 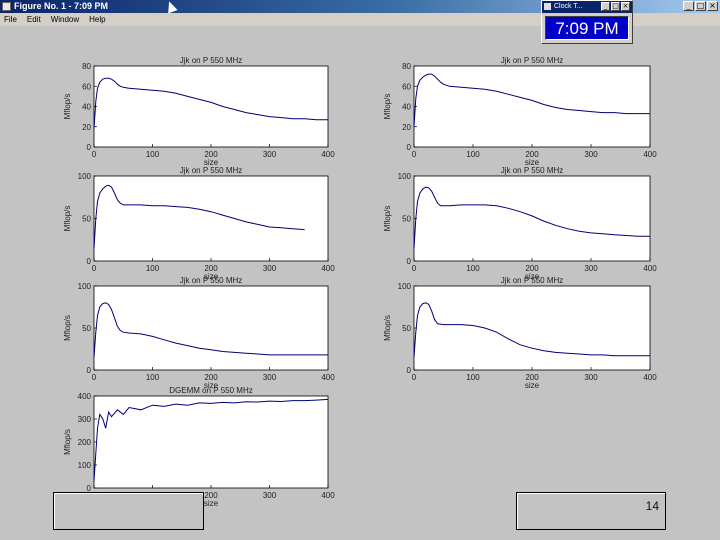 What do you see at coordinates (211, 106) in the screenshot?
I see `plot-1-axes` at bounding box center [211, 106].